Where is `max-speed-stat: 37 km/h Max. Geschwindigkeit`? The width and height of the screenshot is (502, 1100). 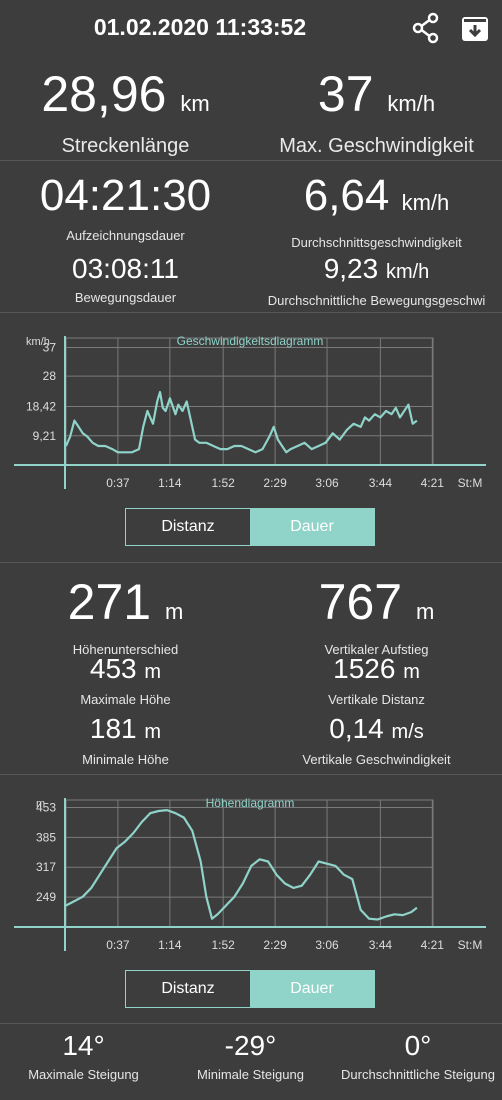 max-speed-stat: 37 km/h Max. Geschwindigkeit is located at coordinates (376, 112).